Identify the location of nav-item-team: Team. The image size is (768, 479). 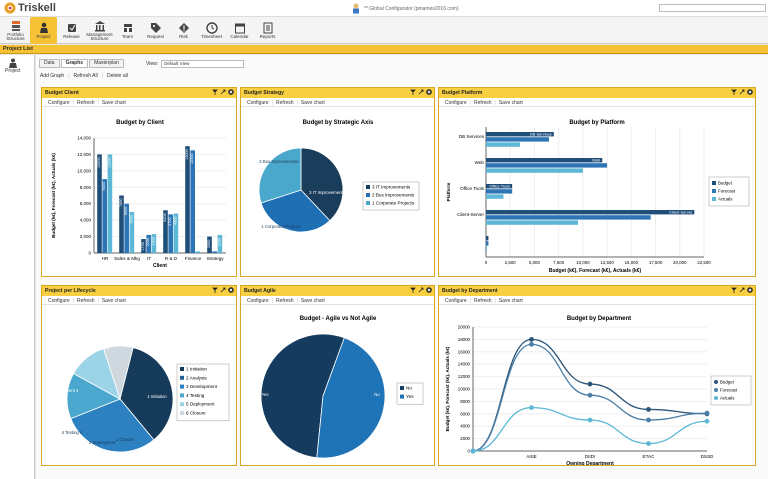
(127, 30).